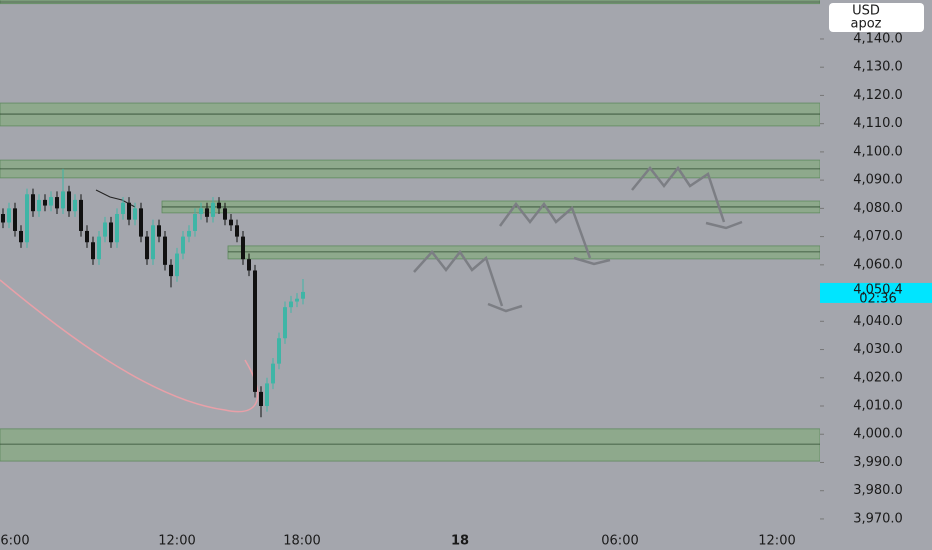 The image size is (932, 550). What do you see at coordinates (876, 275) in the screenshot?
I see `price-axis` at bounding box center [876, 275].